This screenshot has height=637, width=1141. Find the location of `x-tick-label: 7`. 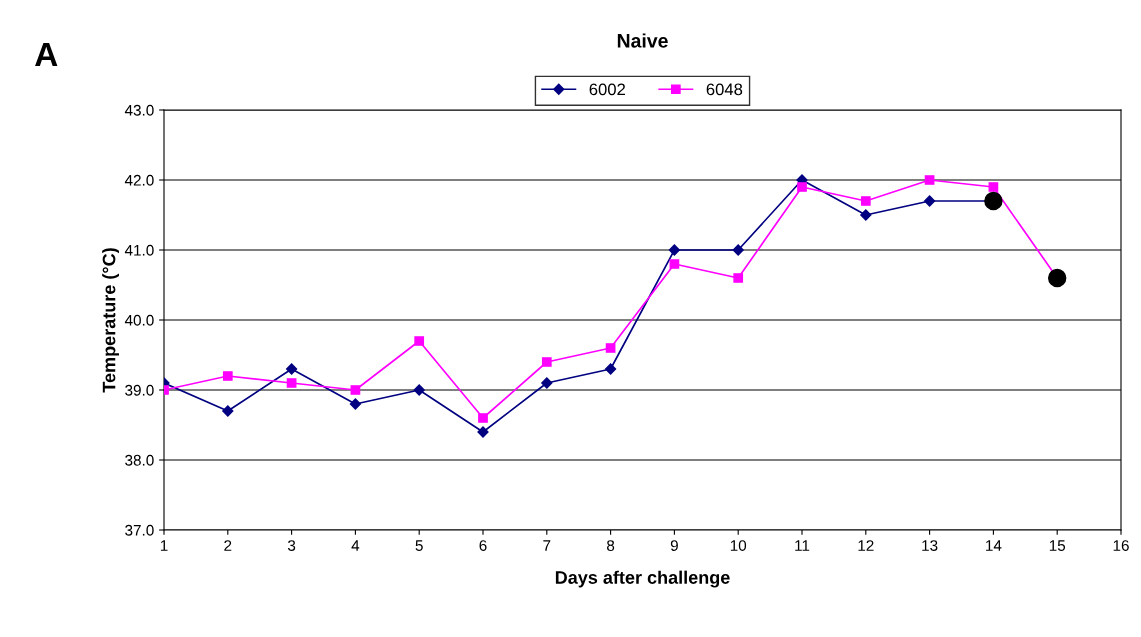

x-tick-label: 7 is located at coordinates (547, 545).